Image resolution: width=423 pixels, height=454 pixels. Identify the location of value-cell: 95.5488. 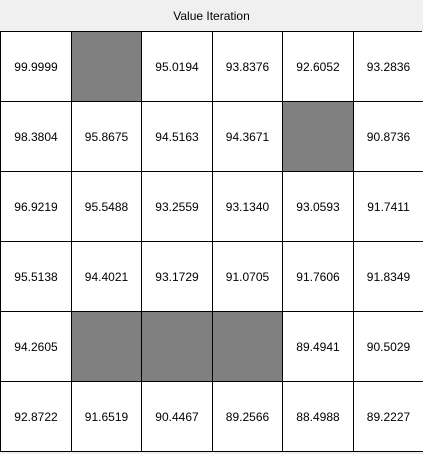
(107, 207).